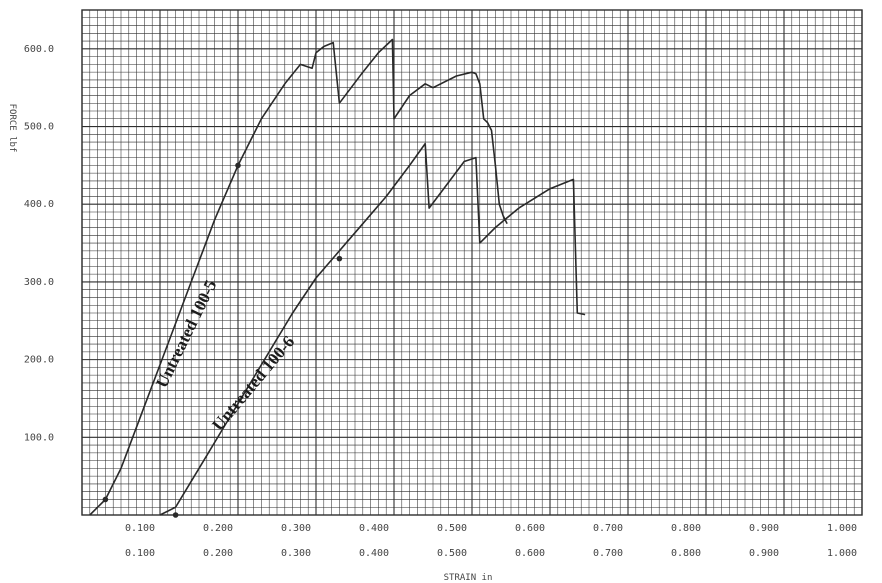  Describe the element at coordinates (39, 204) in the screenshot. I see `y-tick-label: 400.0` at that location.